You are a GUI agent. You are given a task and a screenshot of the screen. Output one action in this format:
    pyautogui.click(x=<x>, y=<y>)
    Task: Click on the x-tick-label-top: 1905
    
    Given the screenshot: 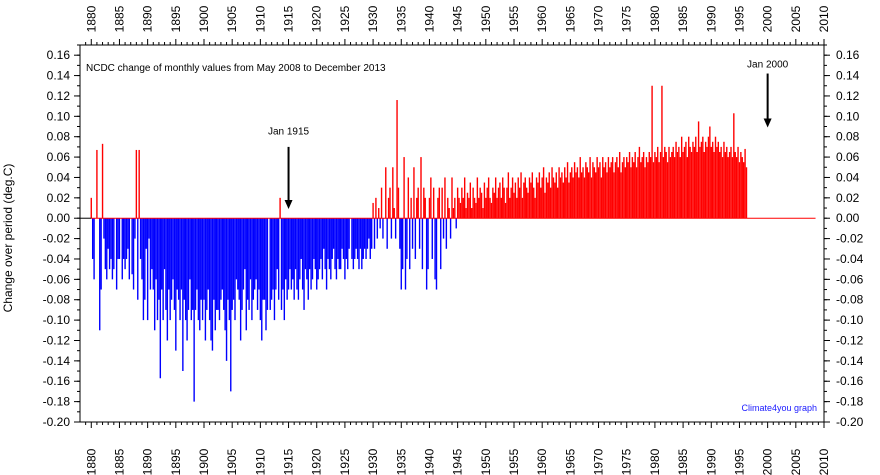 What is the action you would take?
    pyautogui.click(x=232, y=18)
    